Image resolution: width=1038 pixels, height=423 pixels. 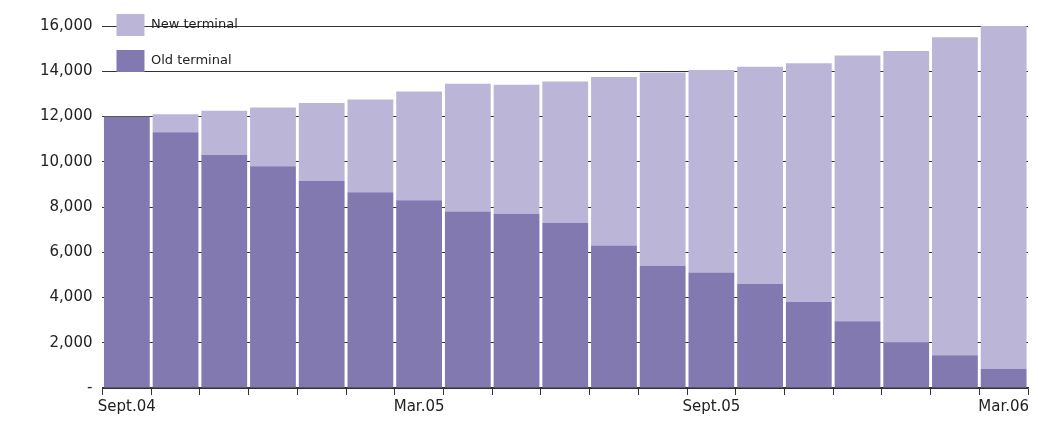 What do you see at coordinates (71, 341) in the screenshot?
I see `y-tick-label: 2,000` at bounding box center [71, 341].